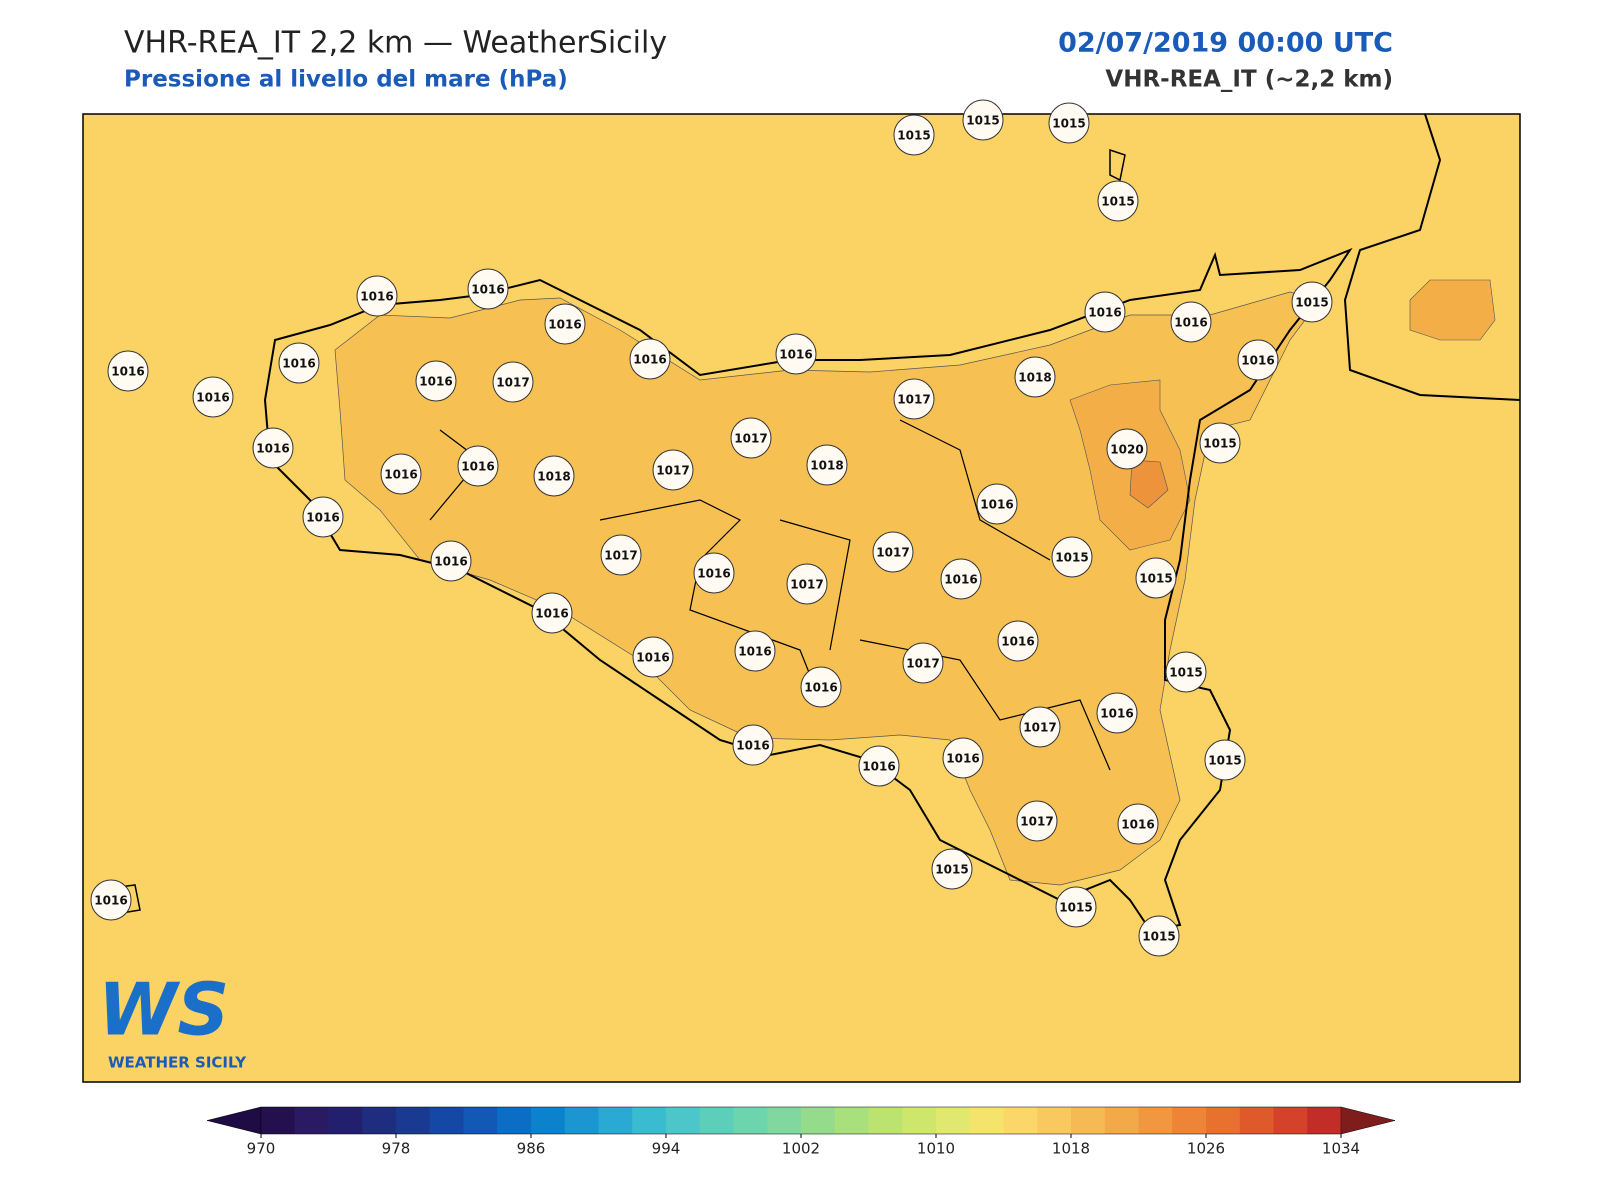  Describe the element at coordinates (1341, 1149) in the screenshot. I see `colorbar-tick-label: 1034` at that location.